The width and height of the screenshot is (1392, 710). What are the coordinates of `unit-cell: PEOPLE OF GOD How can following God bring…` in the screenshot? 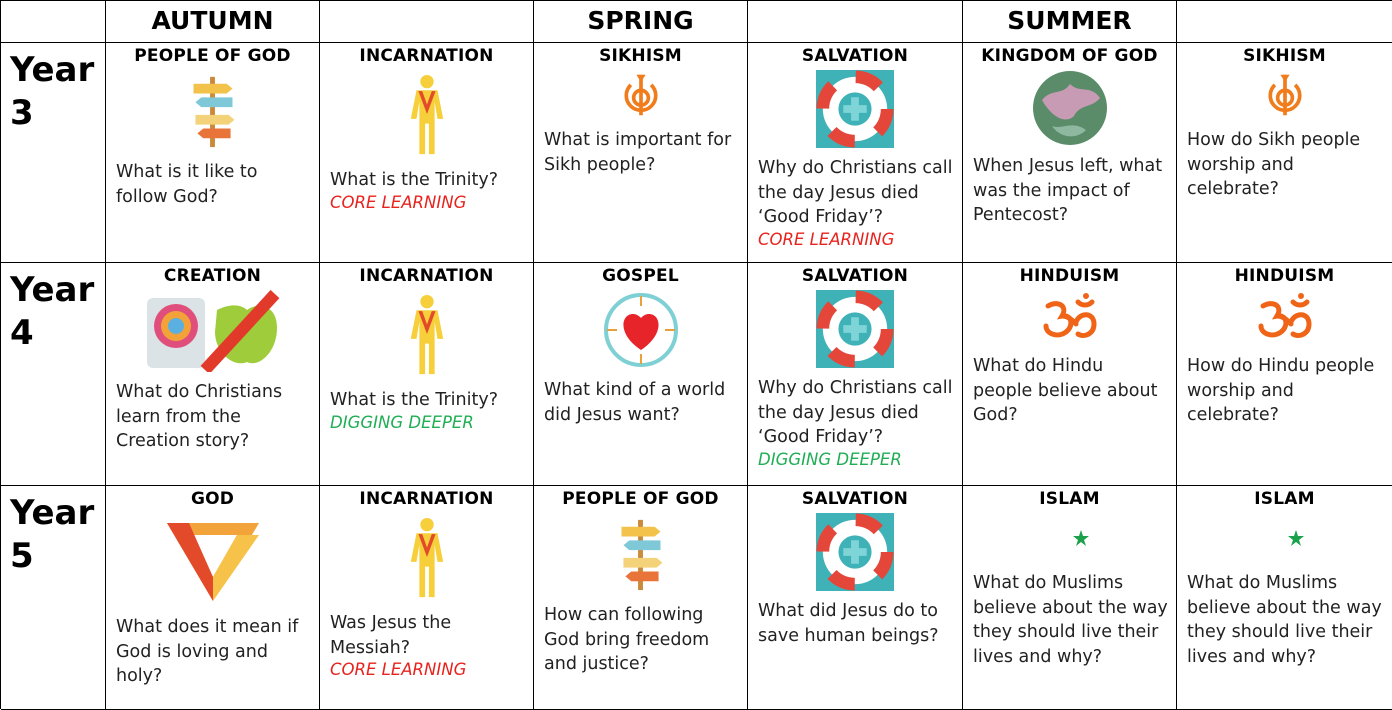 It's located at (641, 598).